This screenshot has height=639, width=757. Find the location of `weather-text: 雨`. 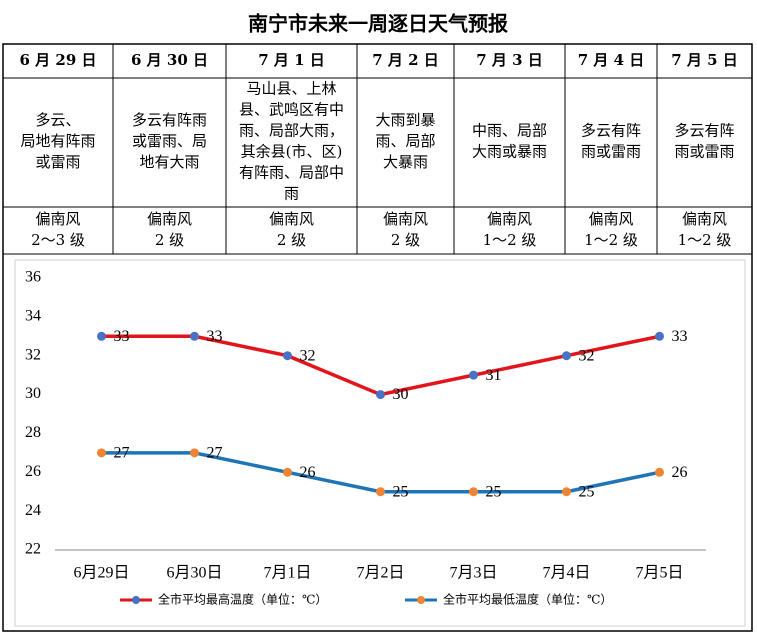

weather-text: 雨 is located at coordinates (291, 194).